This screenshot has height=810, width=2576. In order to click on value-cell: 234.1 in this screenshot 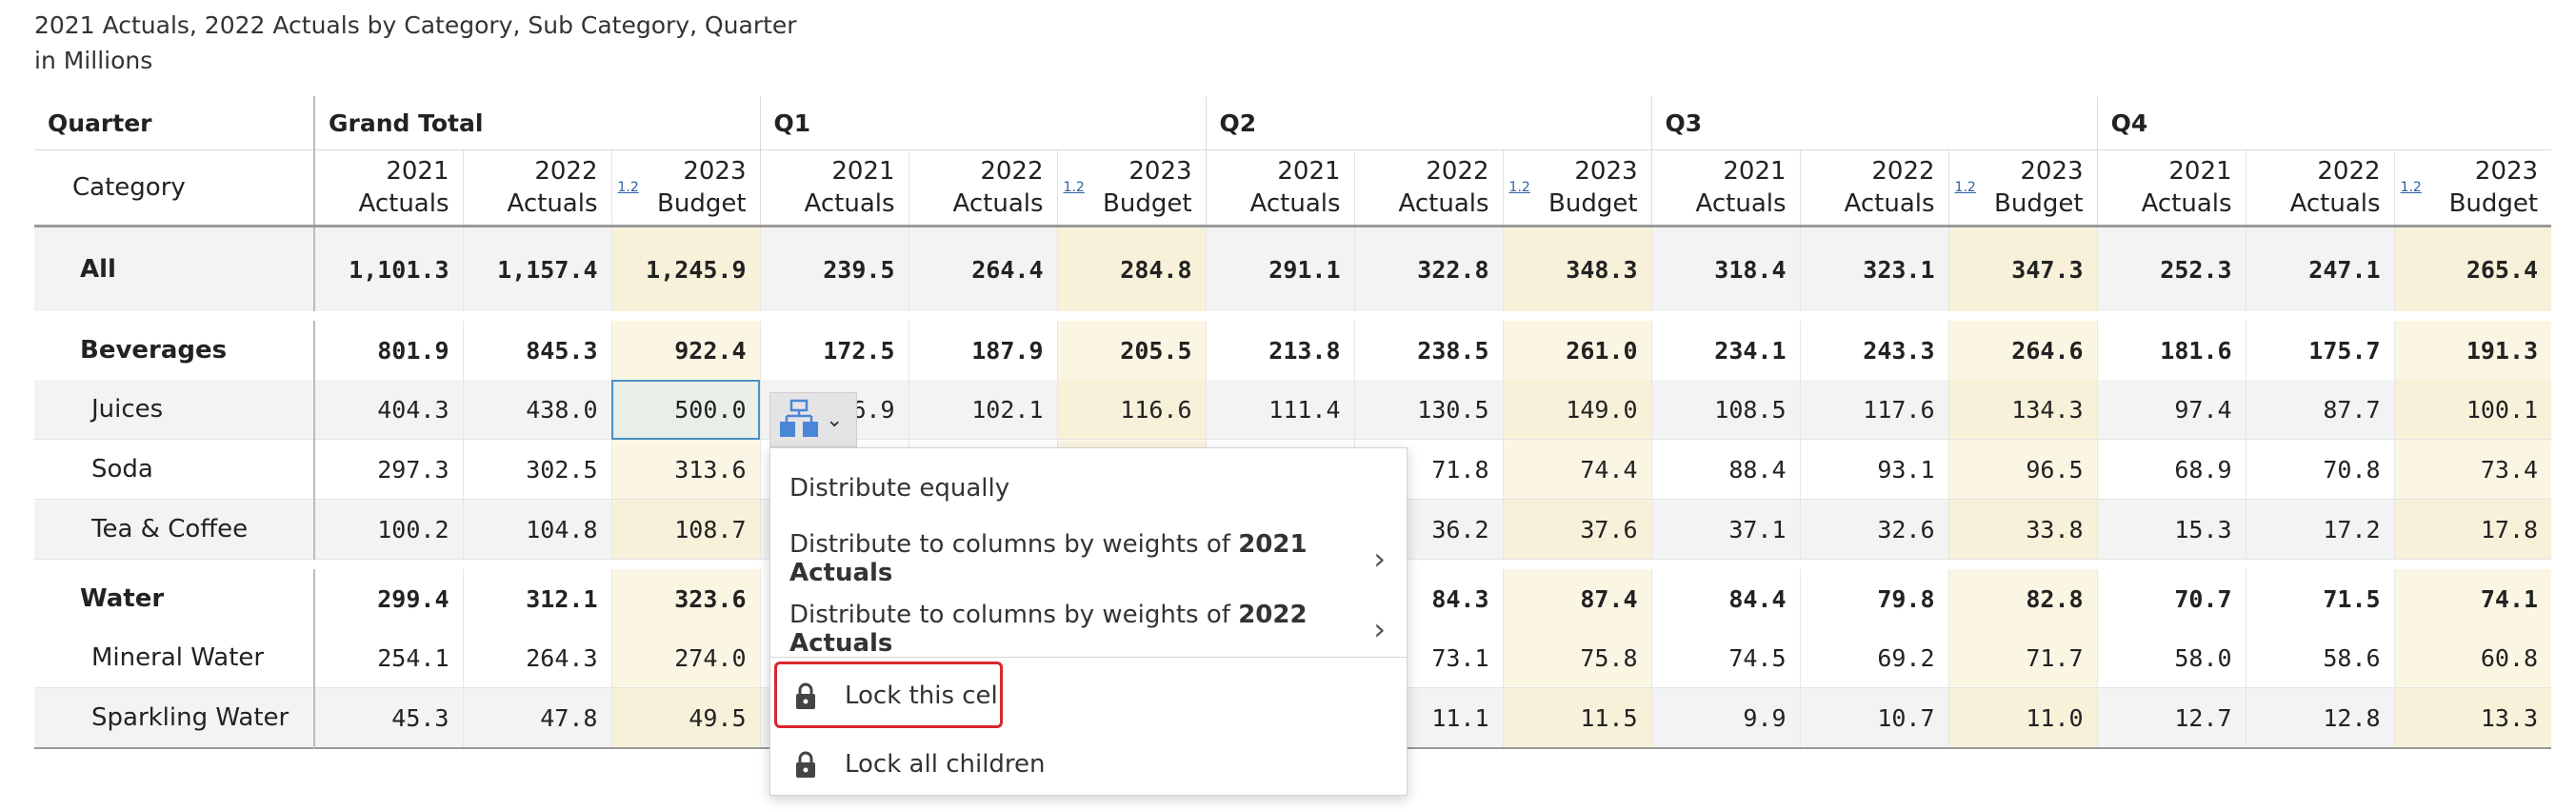, I will do `click(1725, 351)`.